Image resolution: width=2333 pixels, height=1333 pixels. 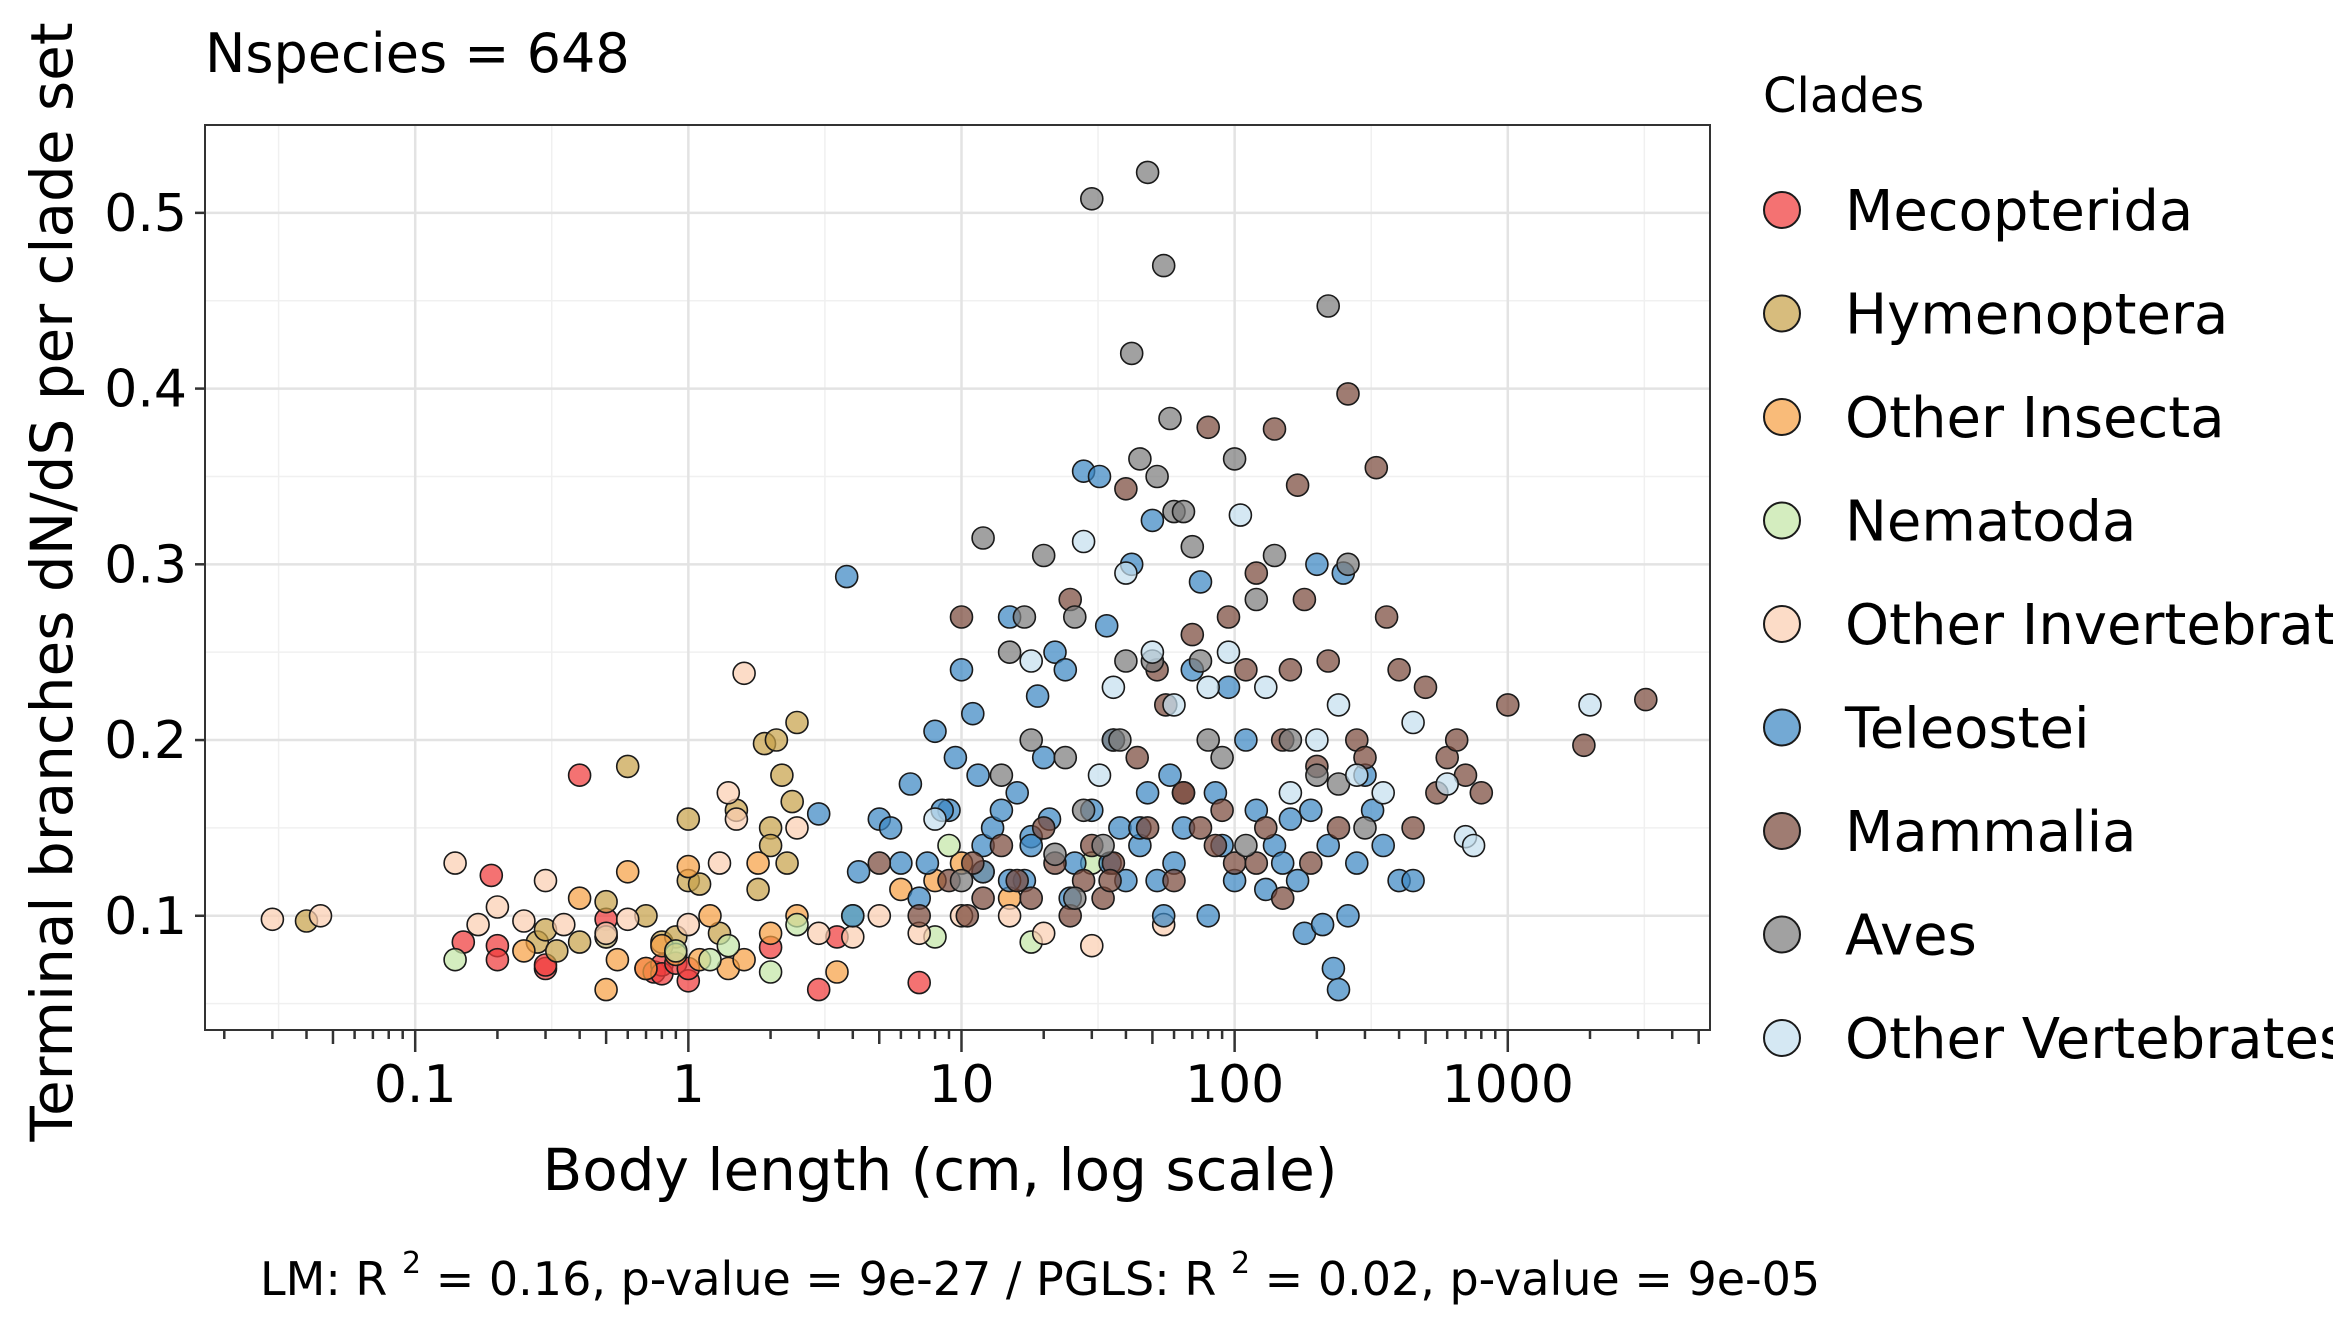 I want to click on legend-item: Aves, so click(x=1870, y=936).